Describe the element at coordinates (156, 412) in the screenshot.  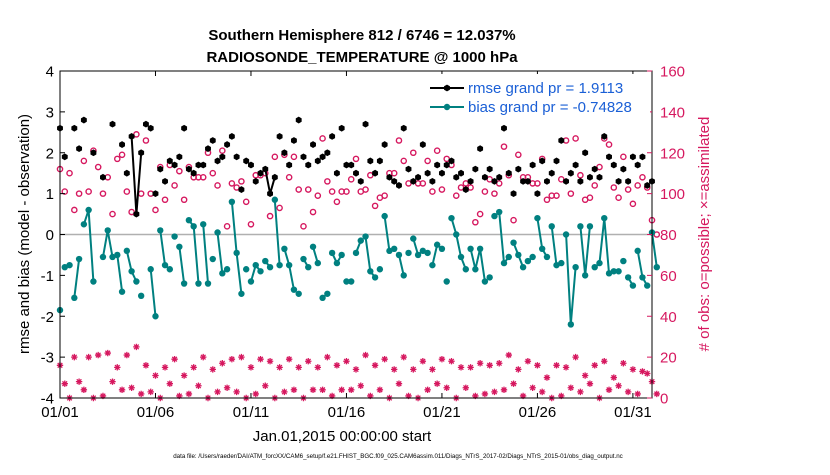
I see `x-tick-label: 01/06` at that location.